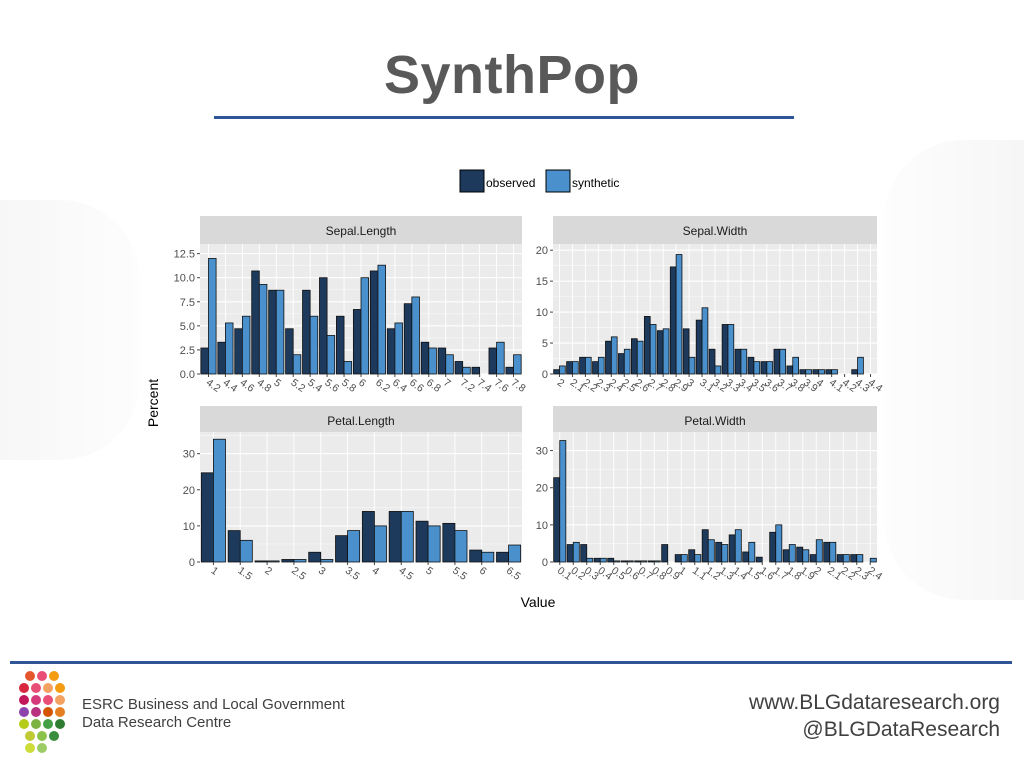 Image resolution: width=1024 pixels, height=768 pixels. What do you see at coordinates (278, 383) in the screenshot?
I see `x-tick-label: 5` at bounding box center [278, 383].